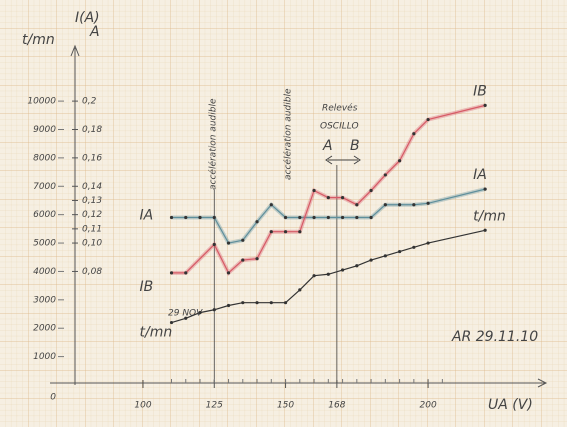  Describe the element at coordinates (44, 130) in the screenshot. I see `y-tick-label: 9000` at that location.